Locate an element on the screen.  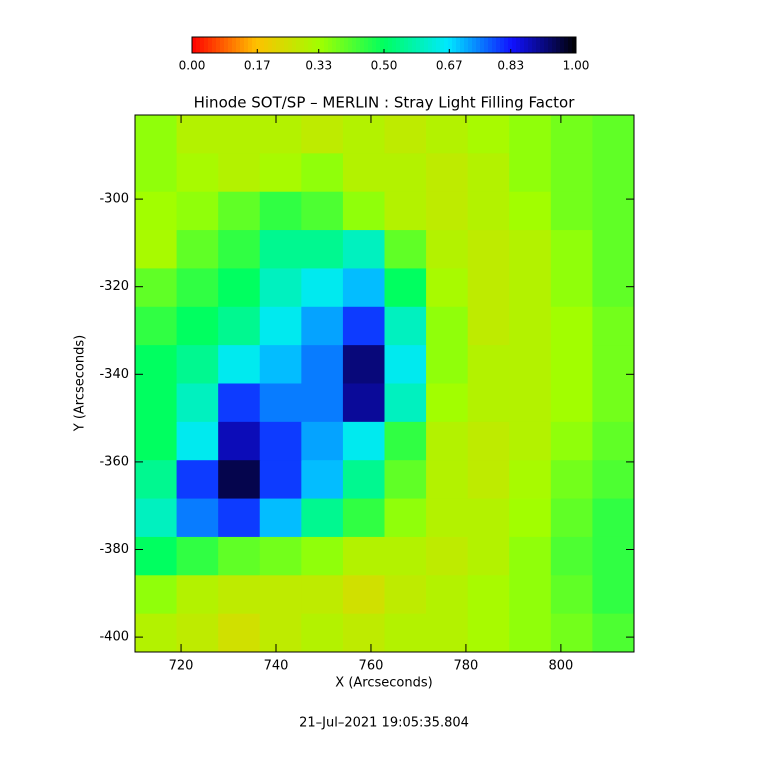
x-tick-label: 760 is located at coordinates (371, 666).